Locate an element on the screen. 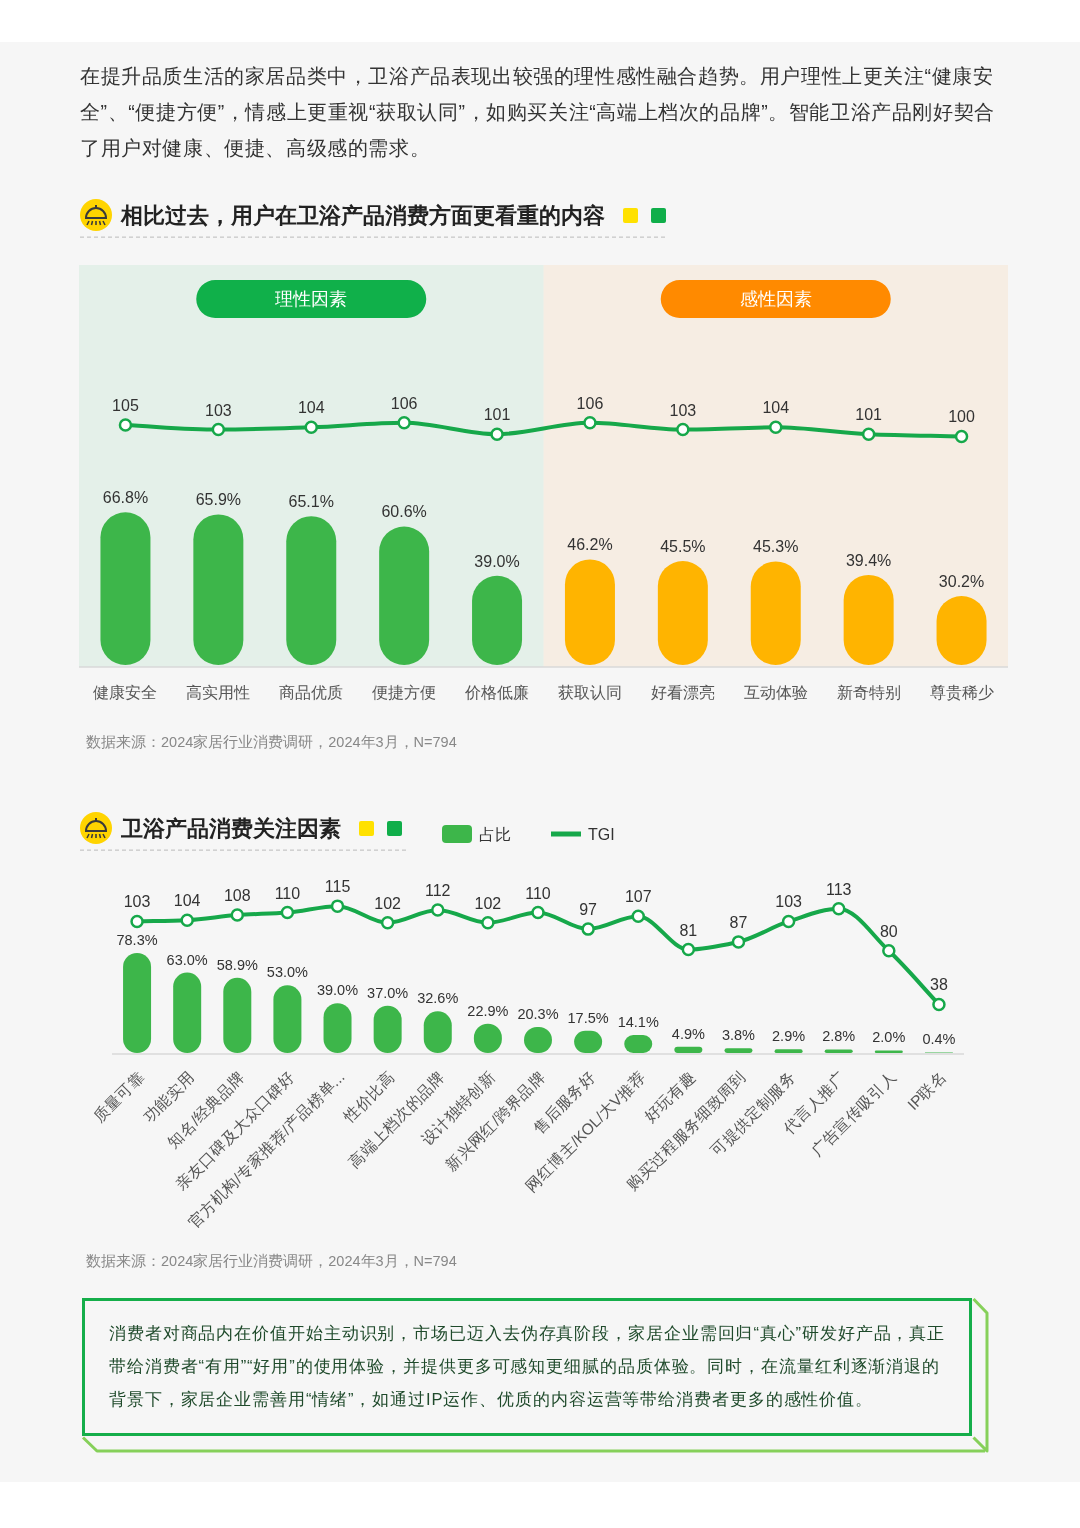 The image size is (1080, 1528). x-tick-label: 获取认同 is located at coordinates (589, 692).